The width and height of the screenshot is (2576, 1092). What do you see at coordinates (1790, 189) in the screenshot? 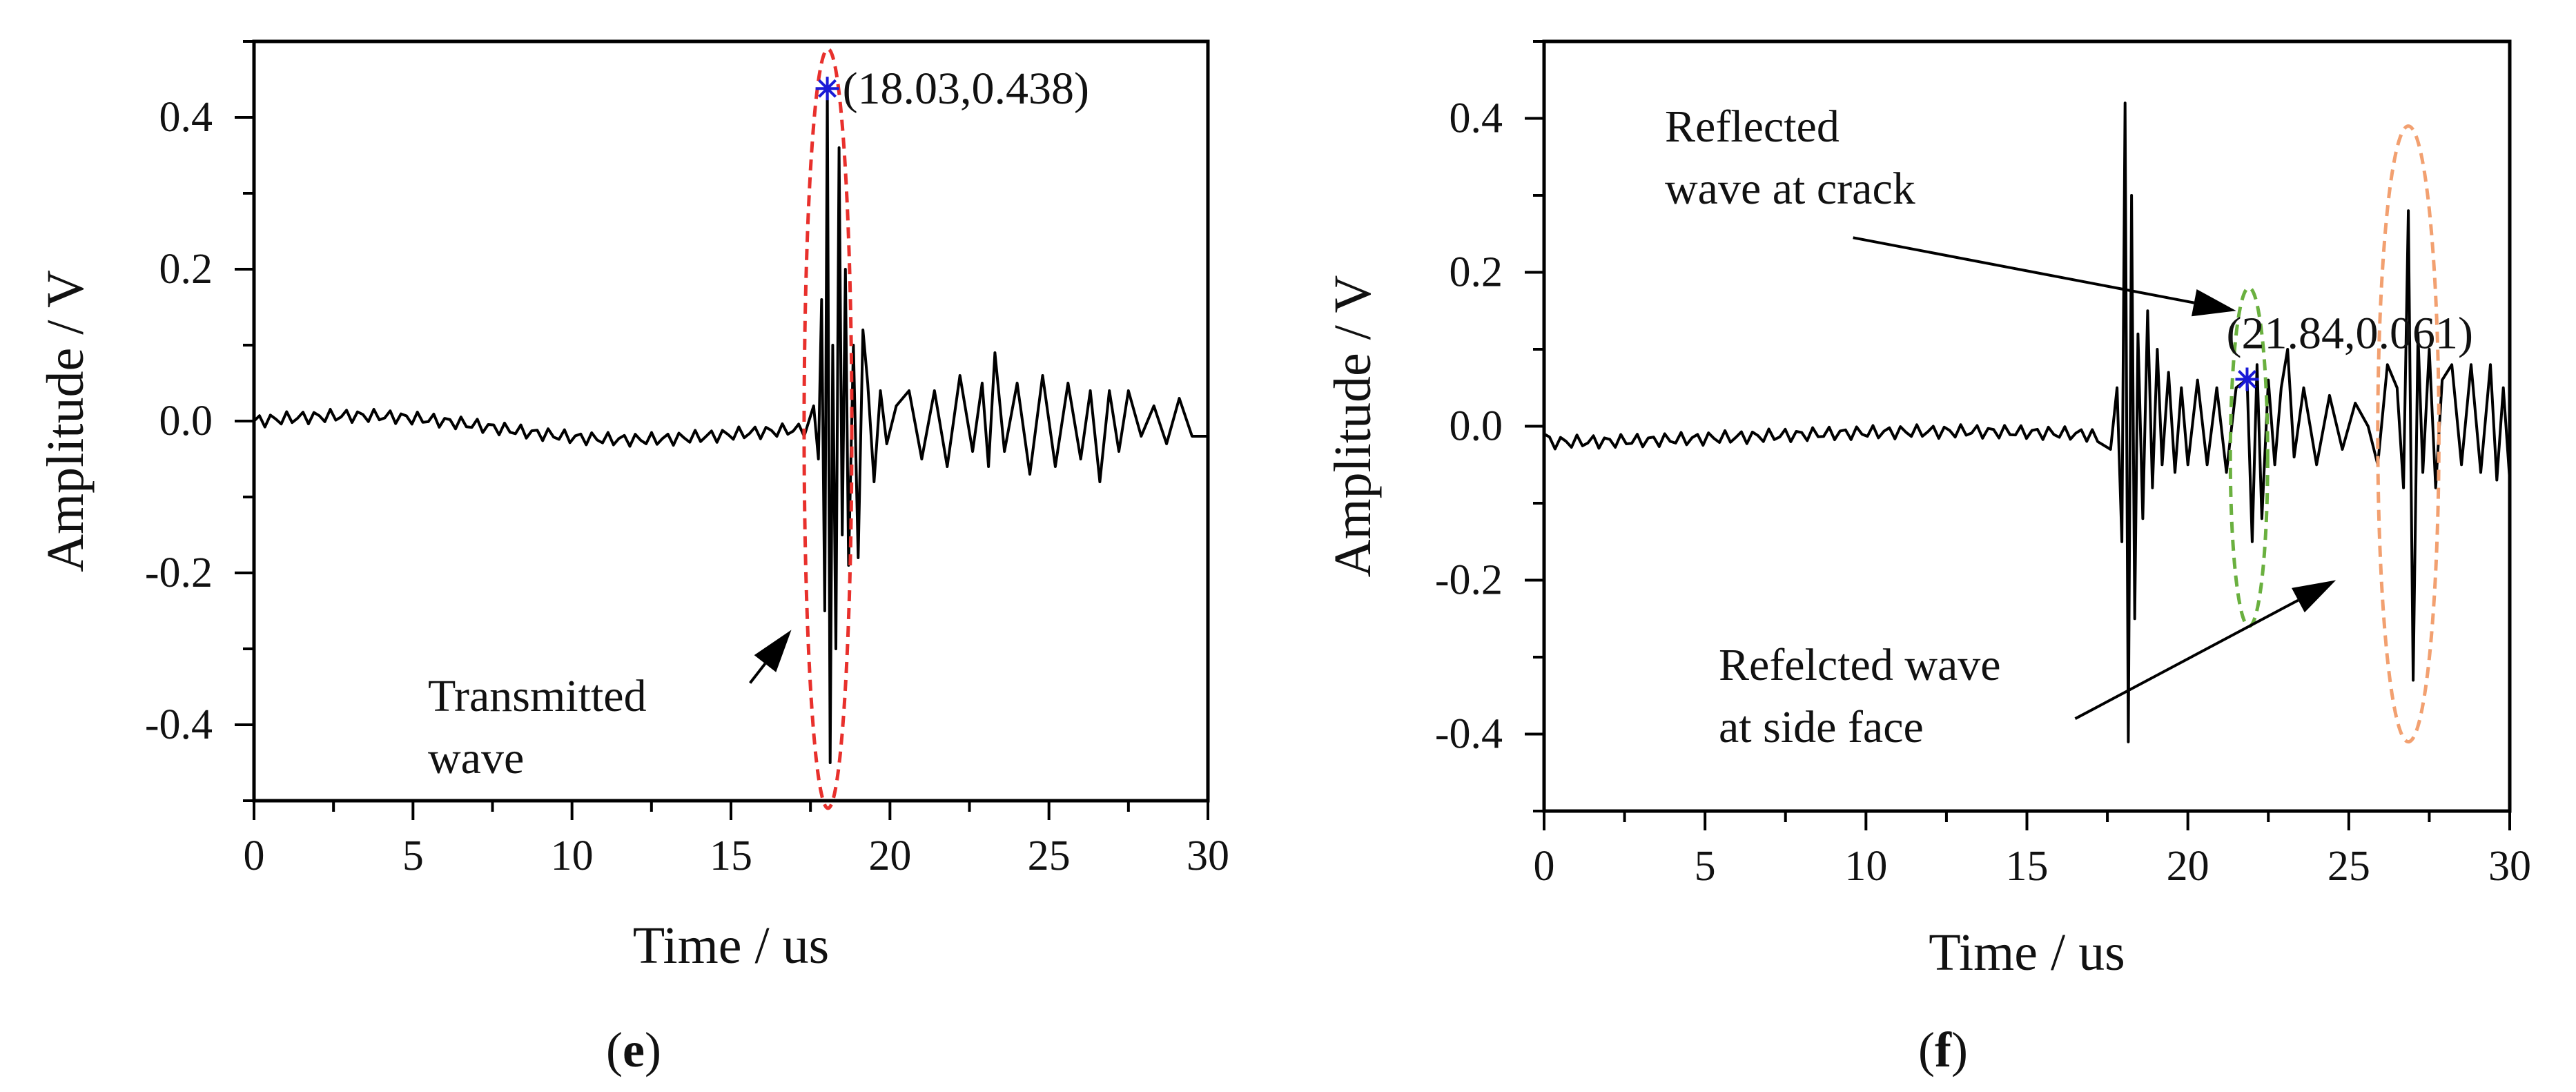
I see `annotation-line-2: wave at crack` at bounding box center [1790, 189].